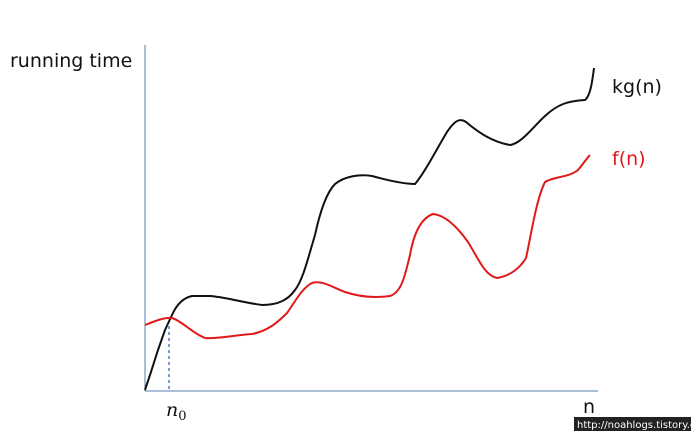 The width and height of the screenshot is (691, 440). Describe the element at coordinates (182, 416) in the screenshot. I see `threshold-sub: 0` at that location.